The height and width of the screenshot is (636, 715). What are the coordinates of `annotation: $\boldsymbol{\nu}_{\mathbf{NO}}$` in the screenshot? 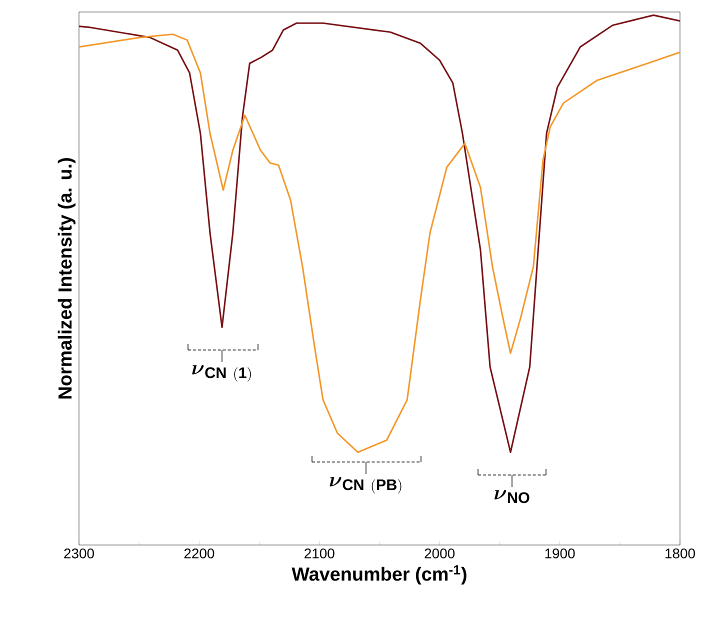 It's located at (512, 497).